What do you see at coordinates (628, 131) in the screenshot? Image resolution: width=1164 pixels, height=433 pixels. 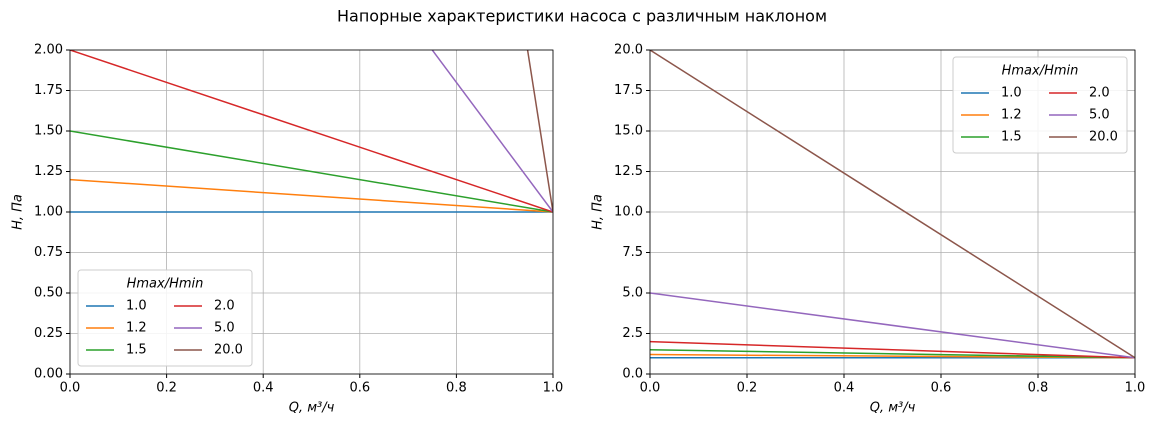 I see `y-tick-label: 15.0` at bounding box center [628, 131].